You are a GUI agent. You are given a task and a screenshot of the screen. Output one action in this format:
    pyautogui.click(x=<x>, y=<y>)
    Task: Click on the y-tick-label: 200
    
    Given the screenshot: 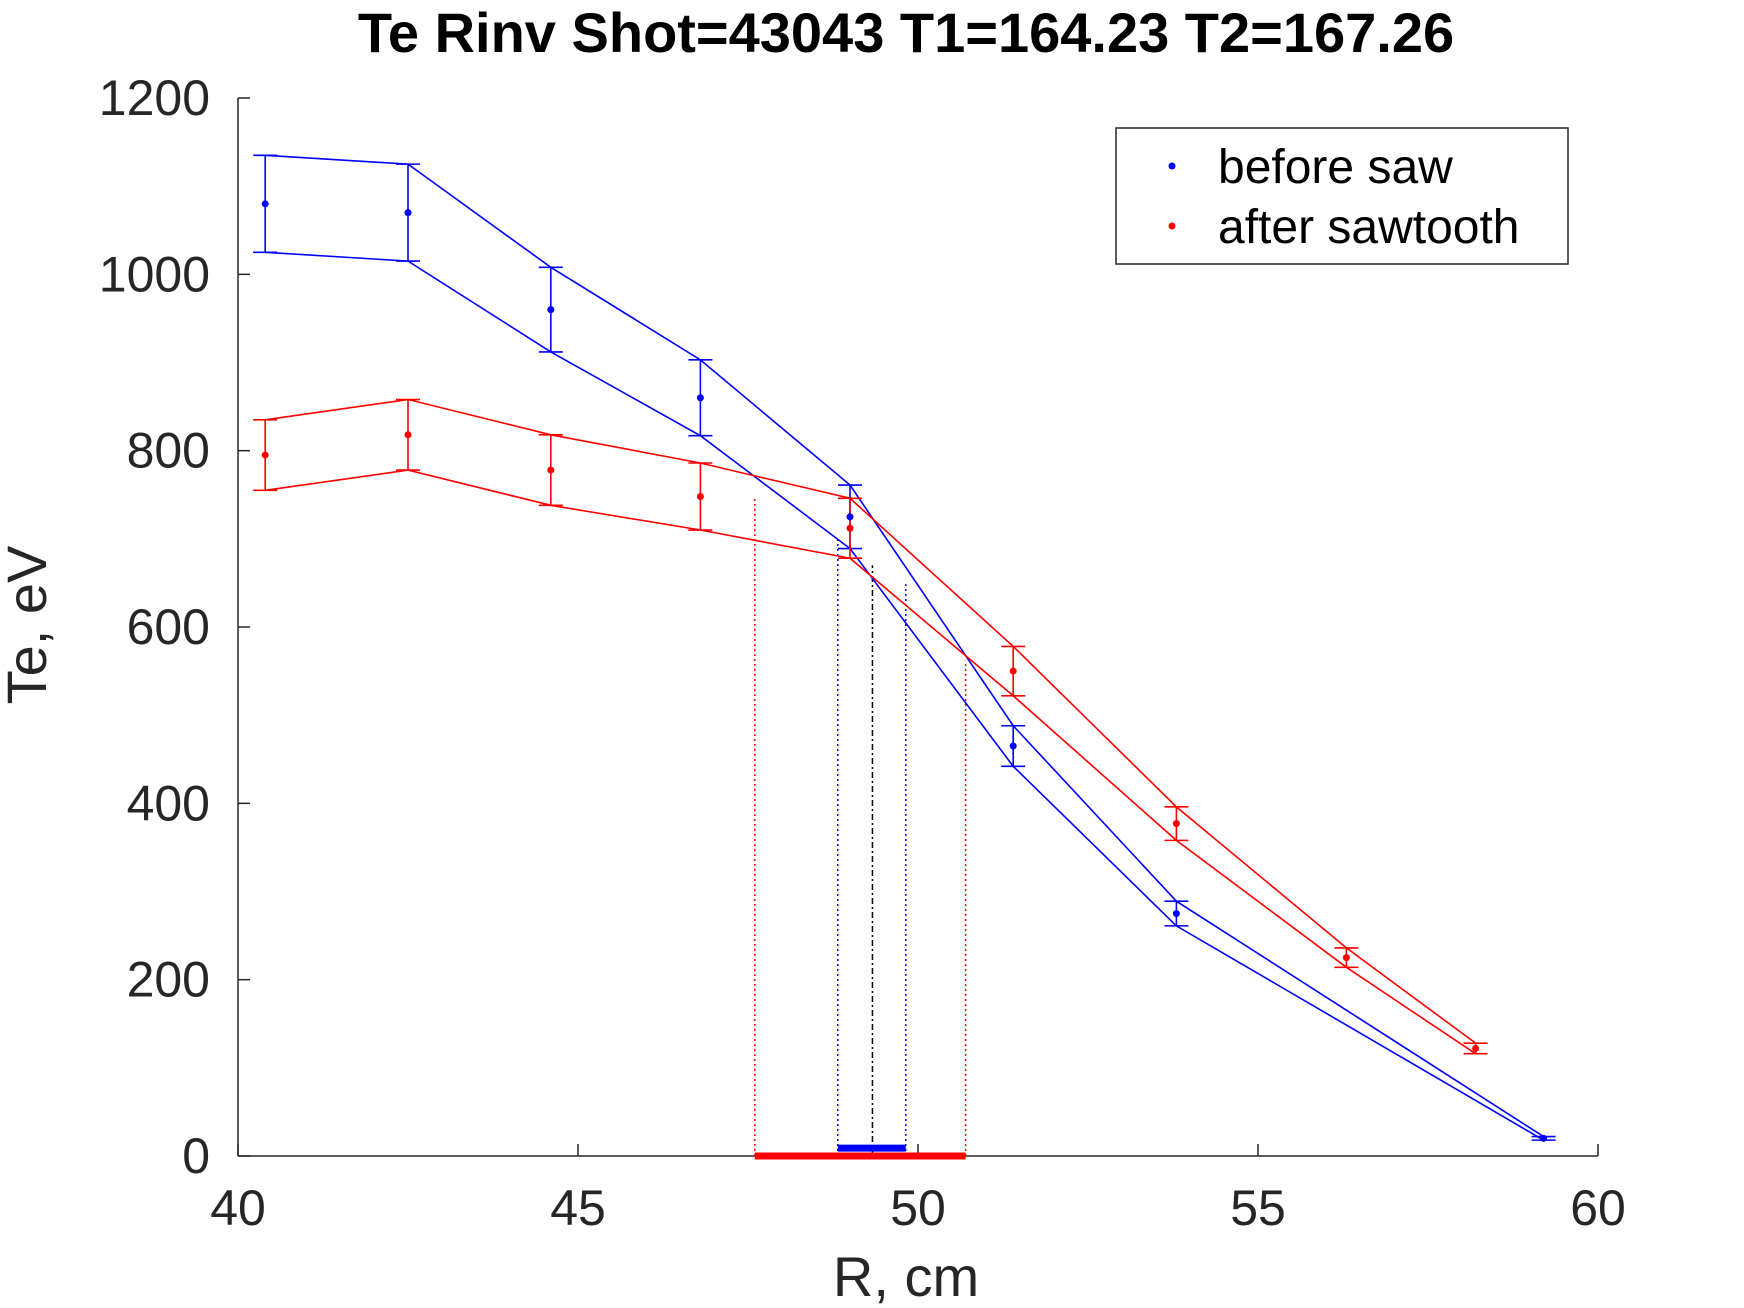 What is the action you would take?
    pyautogui.click(x=168, y=980)
    